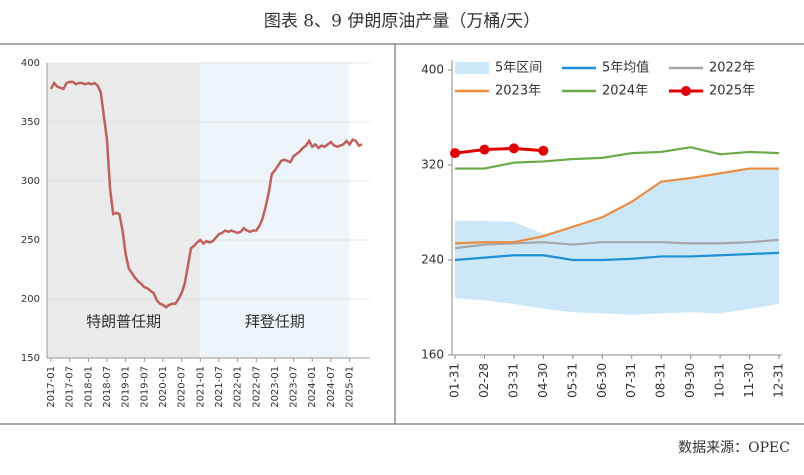 The height and width of the screenshot is (475, 804). I want to click on x-tick-label: 2024-01, so click(312, 387).